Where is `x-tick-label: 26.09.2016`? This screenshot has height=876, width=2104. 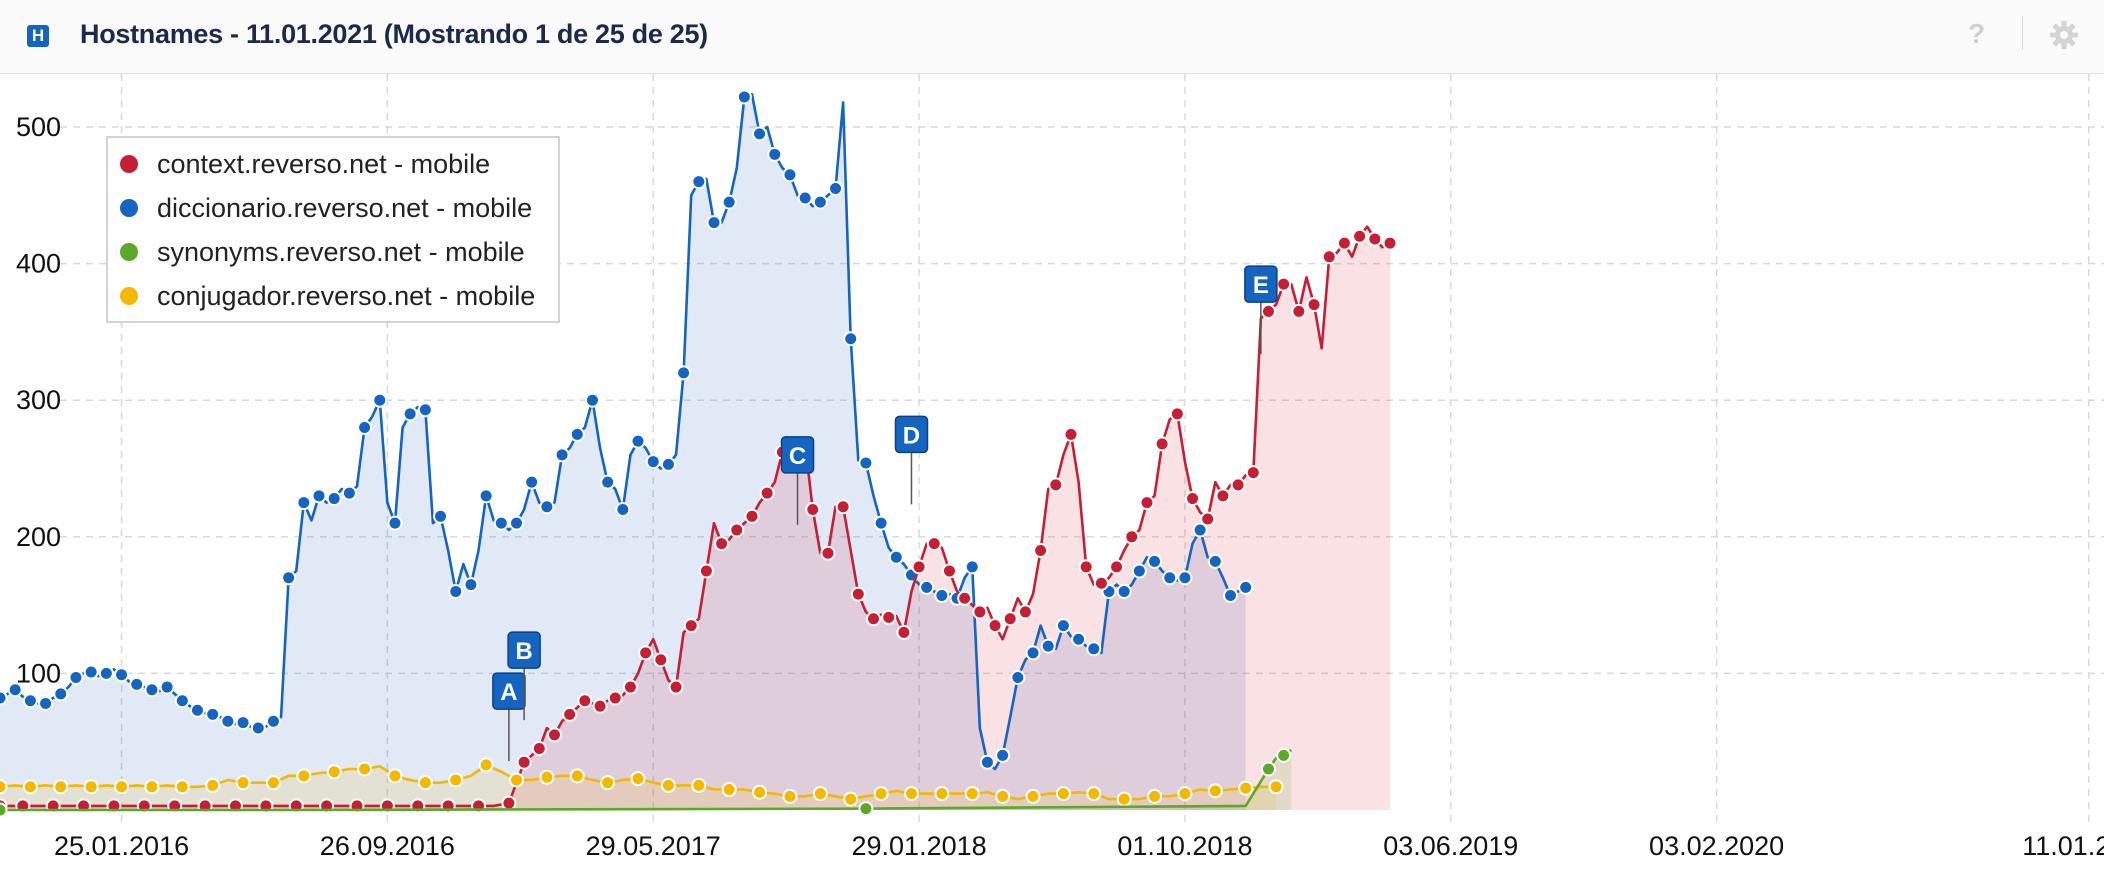
x-tick-label: 26.09.2016 is located at coordinates (387, 846).